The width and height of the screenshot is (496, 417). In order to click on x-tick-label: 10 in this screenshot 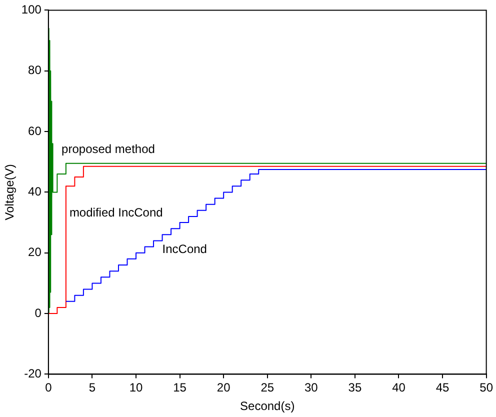, I will do `click(136, 387)`.